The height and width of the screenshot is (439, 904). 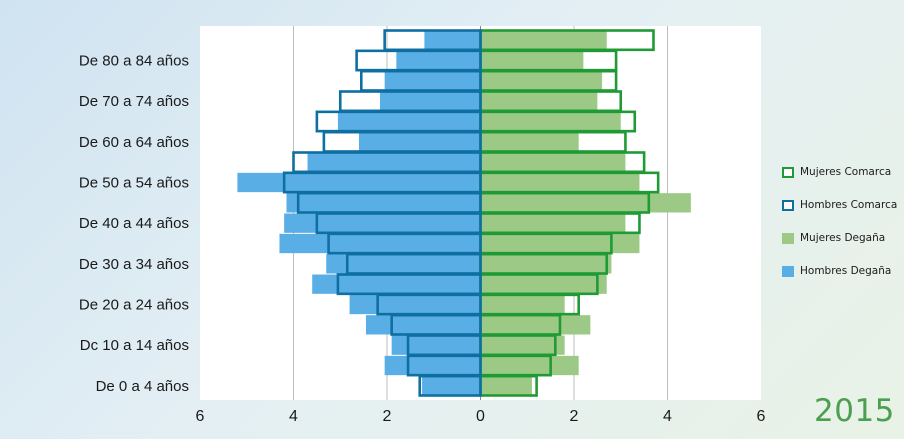 I want to click on legend-label: Hombres Degaña, so click(x=846, y=271).